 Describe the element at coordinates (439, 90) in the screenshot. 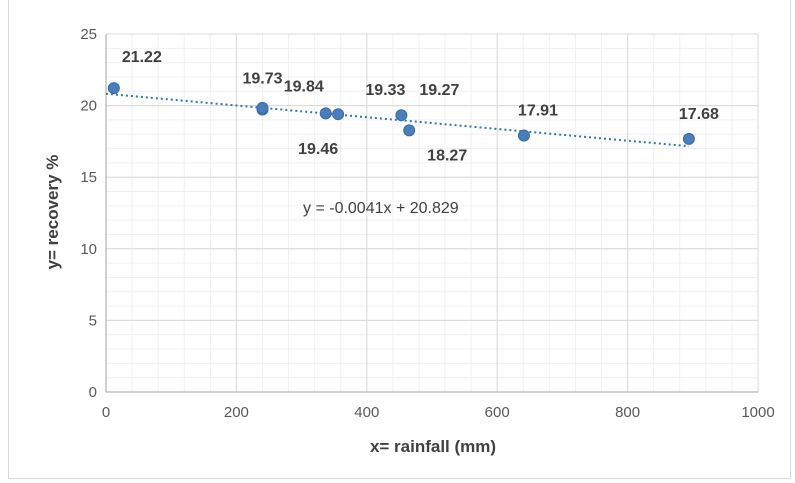

I see `data-label: 19.27` at that location.